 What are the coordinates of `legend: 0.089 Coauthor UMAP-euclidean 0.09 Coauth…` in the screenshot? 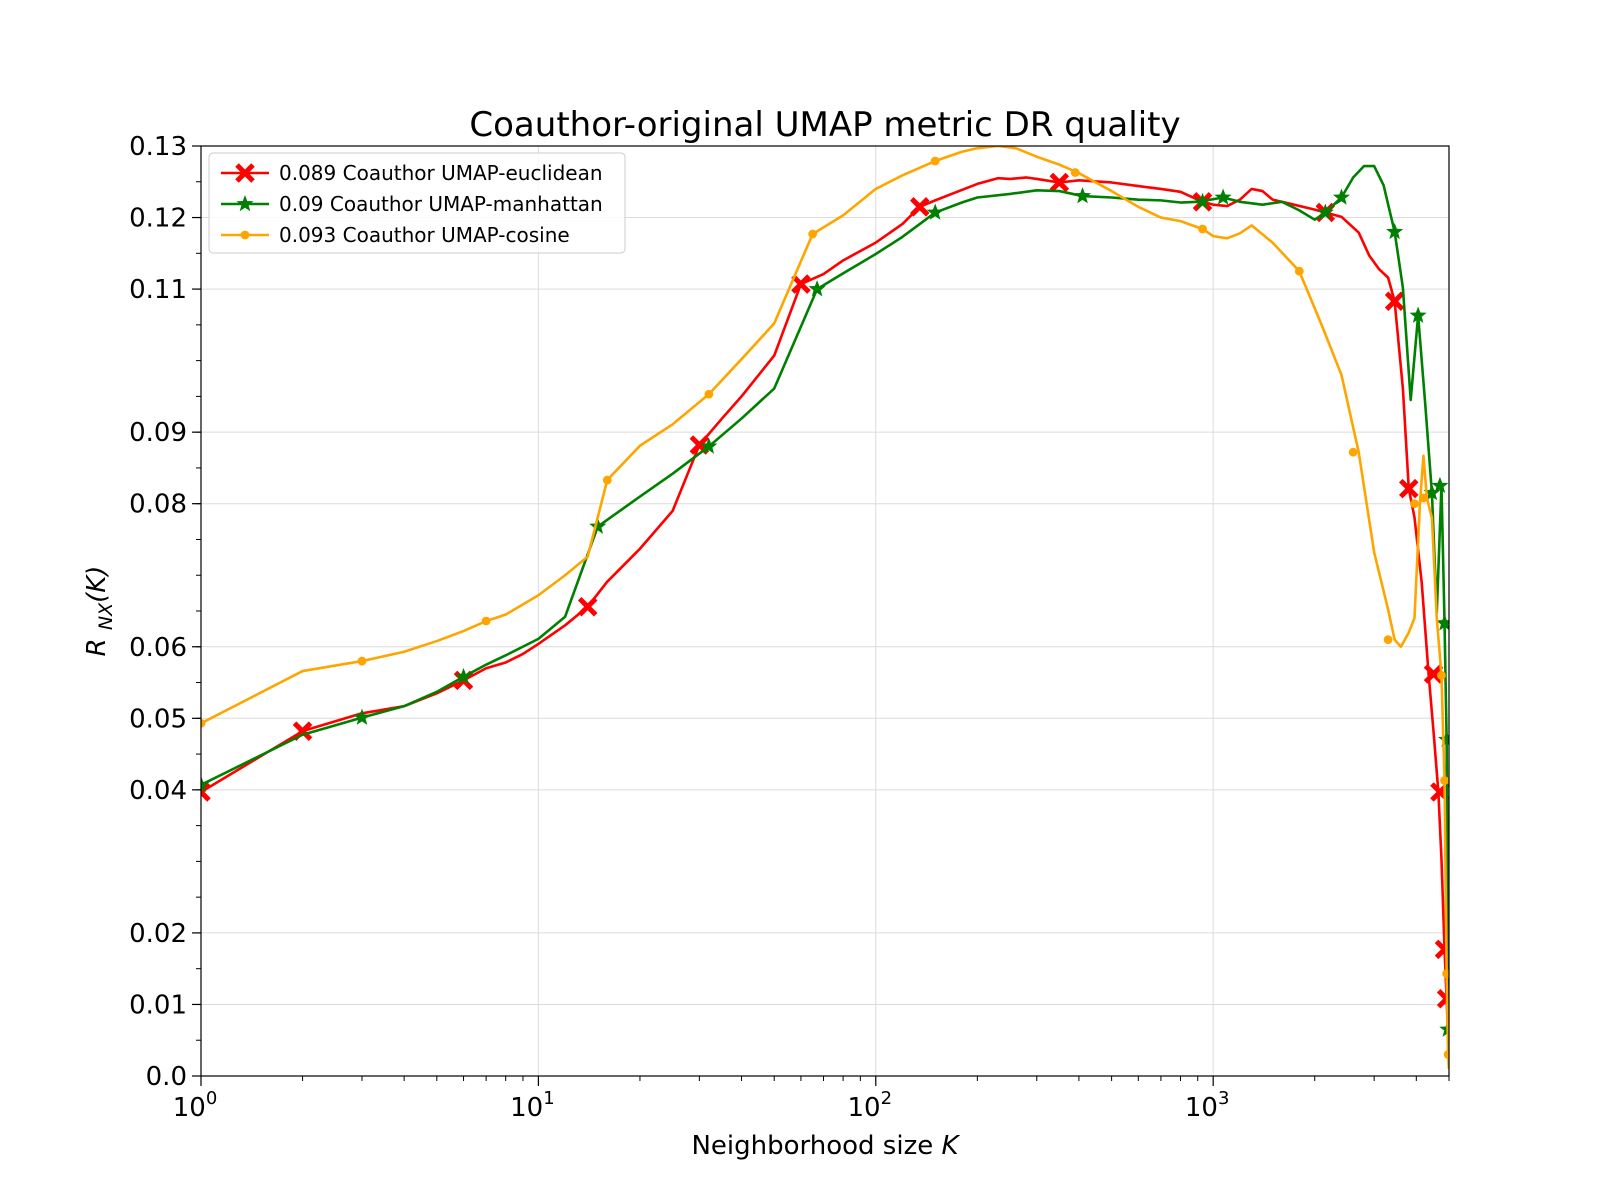 It's located at (417, 203).